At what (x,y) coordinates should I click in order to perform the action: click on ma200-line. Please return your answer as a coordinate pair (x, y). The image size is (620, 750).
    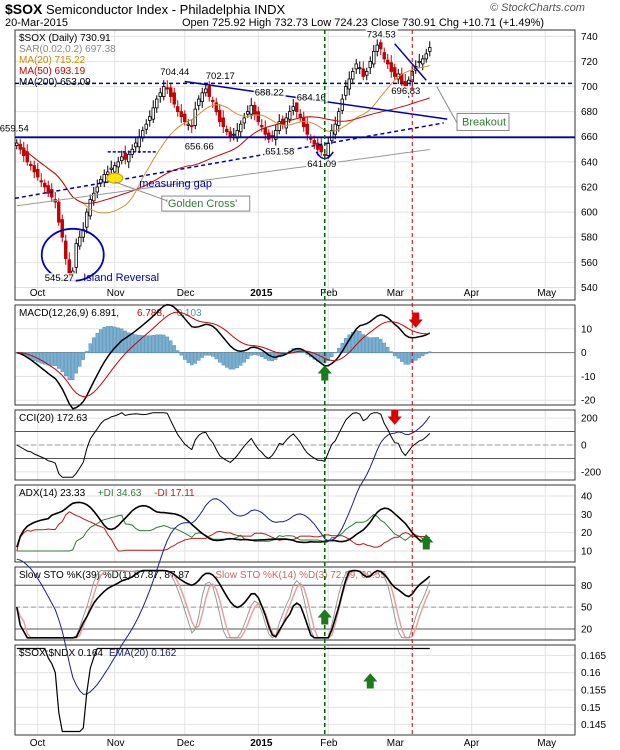
    Looking at the image, I should click on (223, 178).